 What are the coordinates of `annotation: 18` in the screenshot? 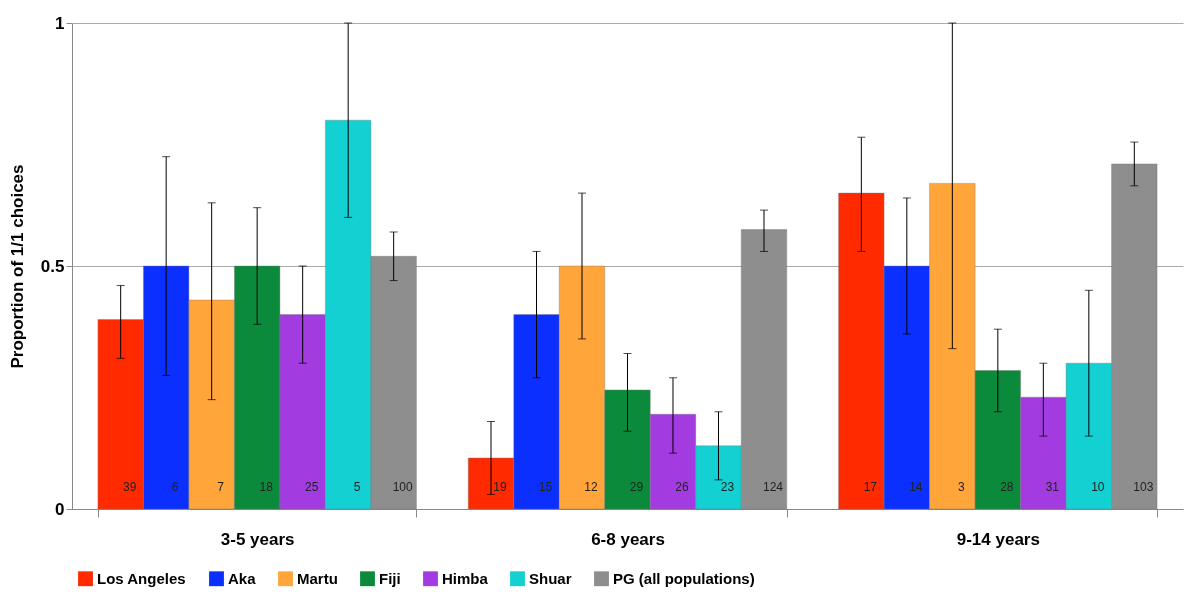 It's located at (266, 487).